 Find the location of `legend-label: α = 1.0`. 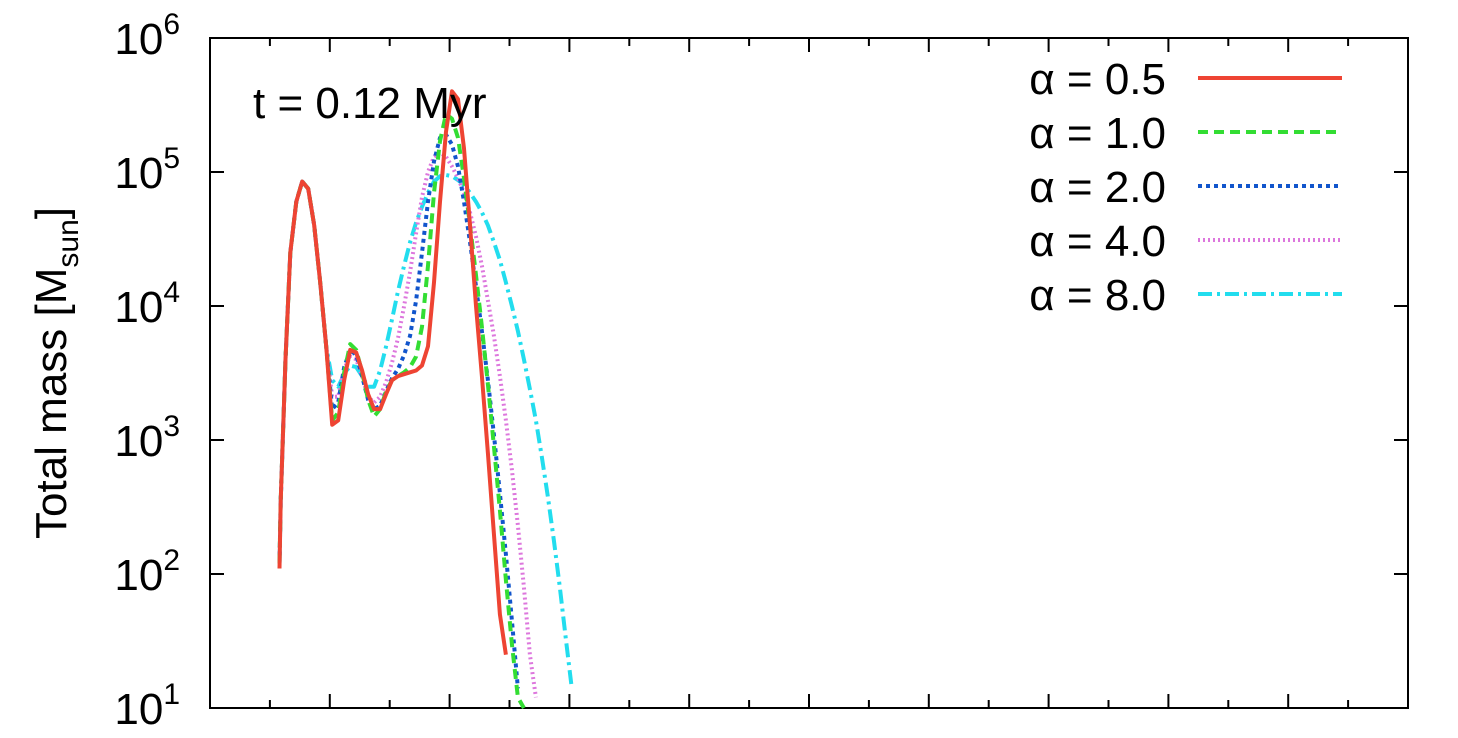

legend-label: α = 1.0 is located at coordinates (1097, 133).